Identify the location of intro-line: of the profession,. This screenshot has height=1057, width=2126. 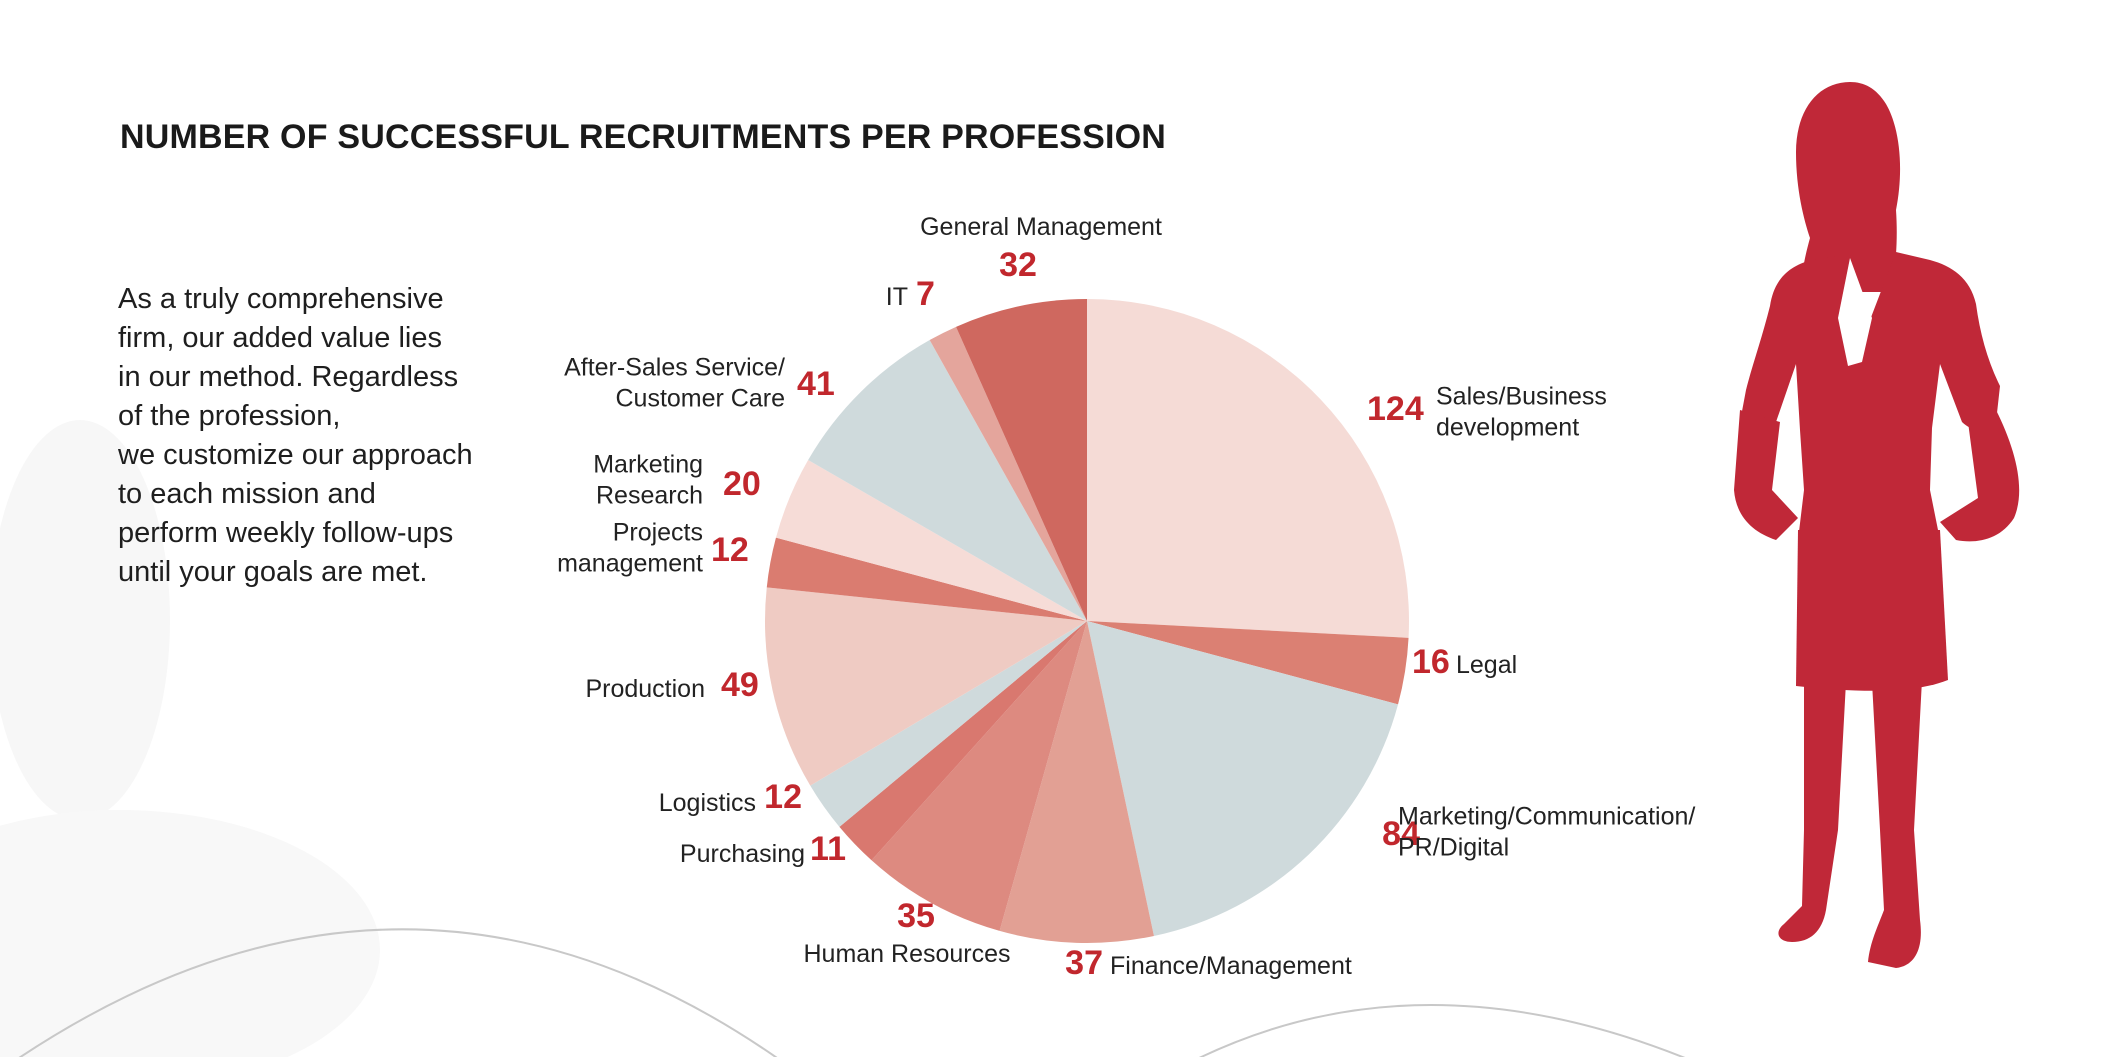
(229, 416).